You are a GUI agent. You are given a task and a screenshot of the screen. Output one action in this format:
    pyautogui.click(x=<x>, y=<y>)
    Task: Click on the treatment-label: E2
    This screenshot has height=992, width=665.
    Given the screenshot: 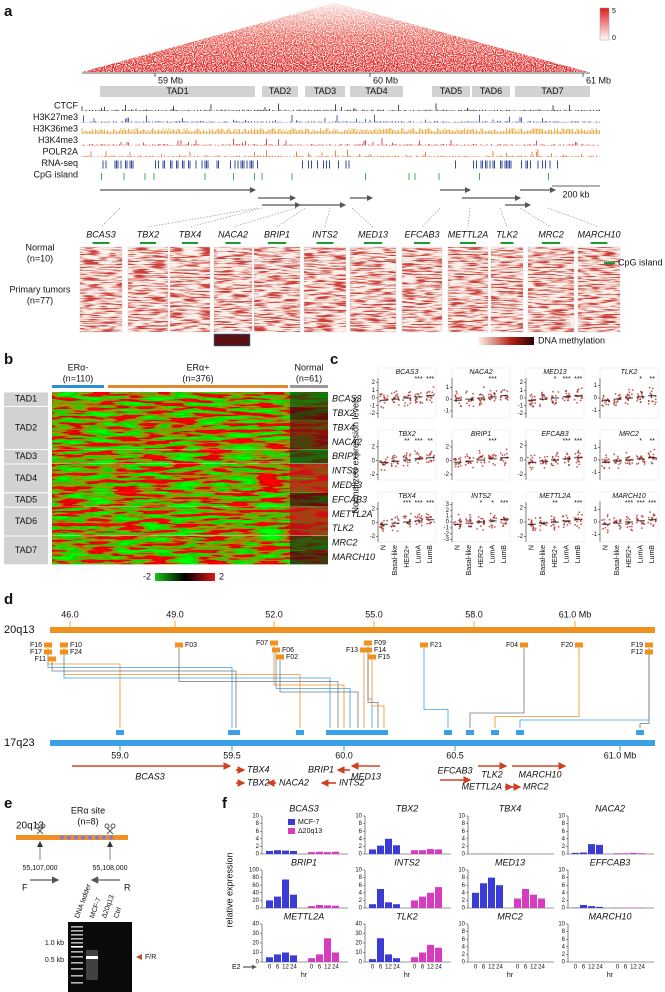 What is the action you would take?
    pyautogui.click(x=236, y=967)
    